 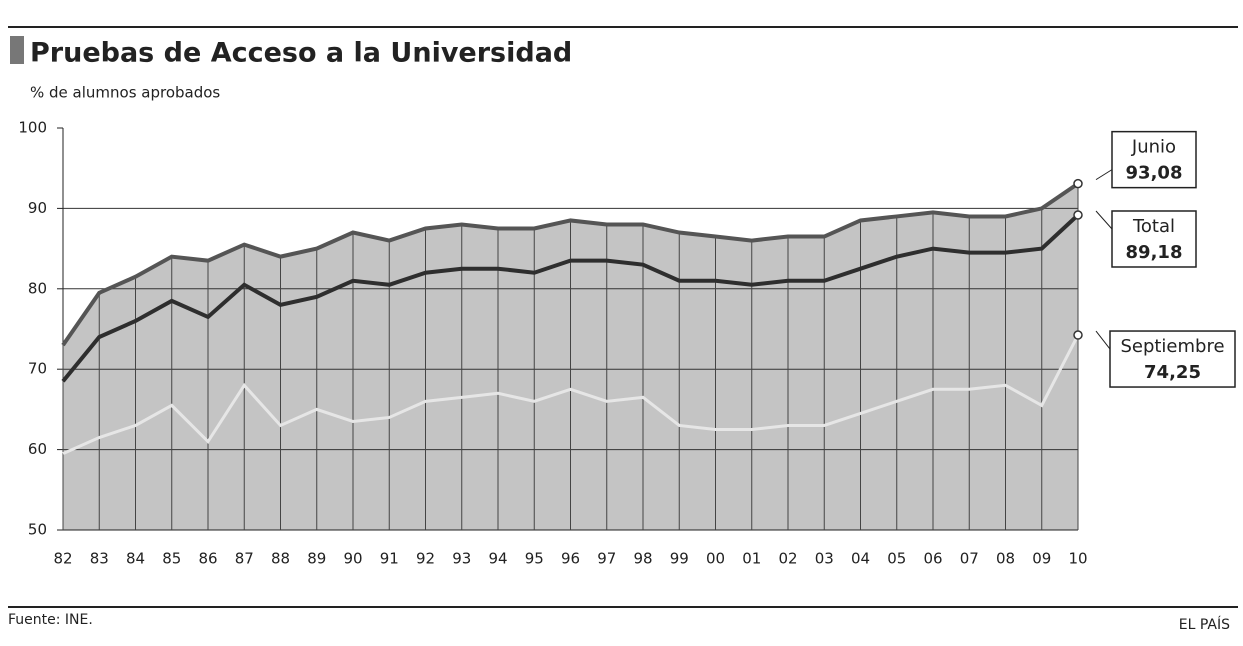 I want to click on x-tick-label: 94, so click(x=497, y=559).